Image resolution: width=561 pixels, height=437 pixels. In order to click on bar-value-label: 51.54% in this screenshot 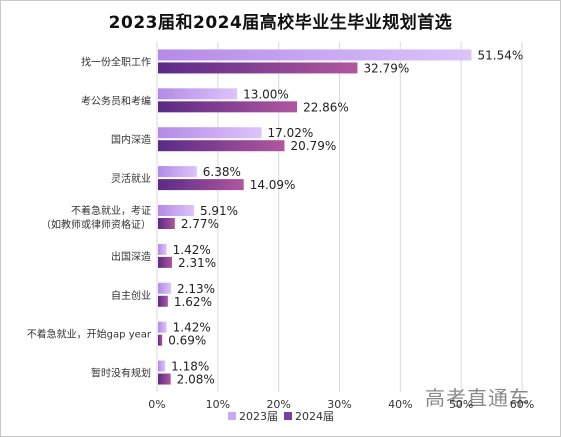, I will do `click(501, 55)`.